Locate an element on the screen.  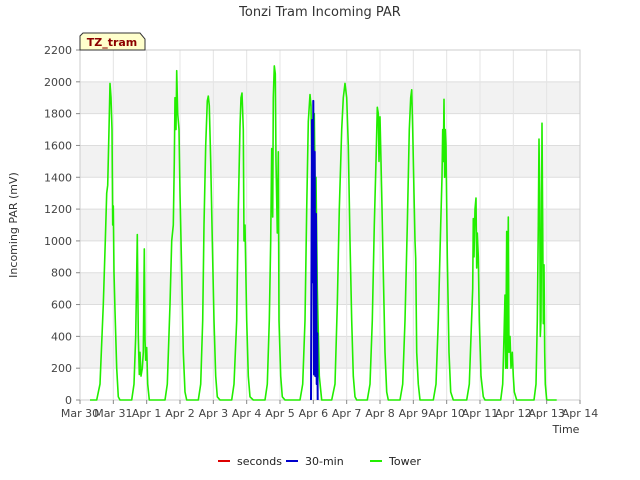
legend-item: 30-min is located at coordinates (315, 461).